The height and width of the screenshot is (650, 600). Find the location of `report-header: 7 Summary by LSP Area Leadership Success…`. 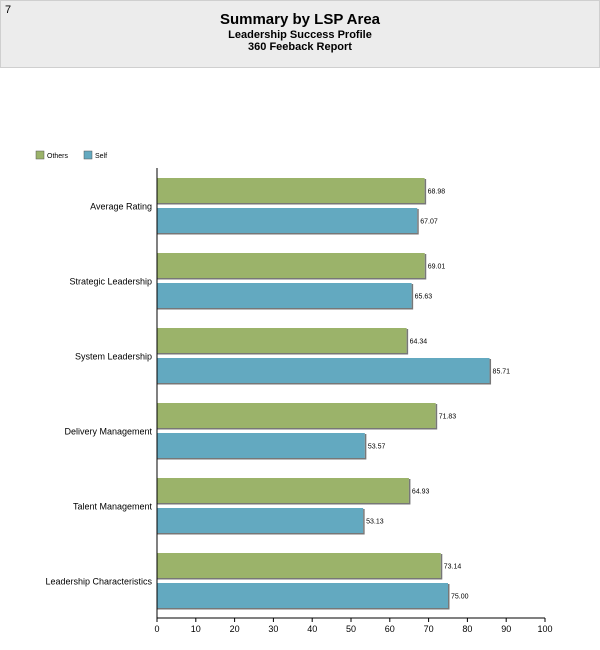

report-header: 7 Summary by LSP Area Leadership Success… is located at coordinates (300, 34).